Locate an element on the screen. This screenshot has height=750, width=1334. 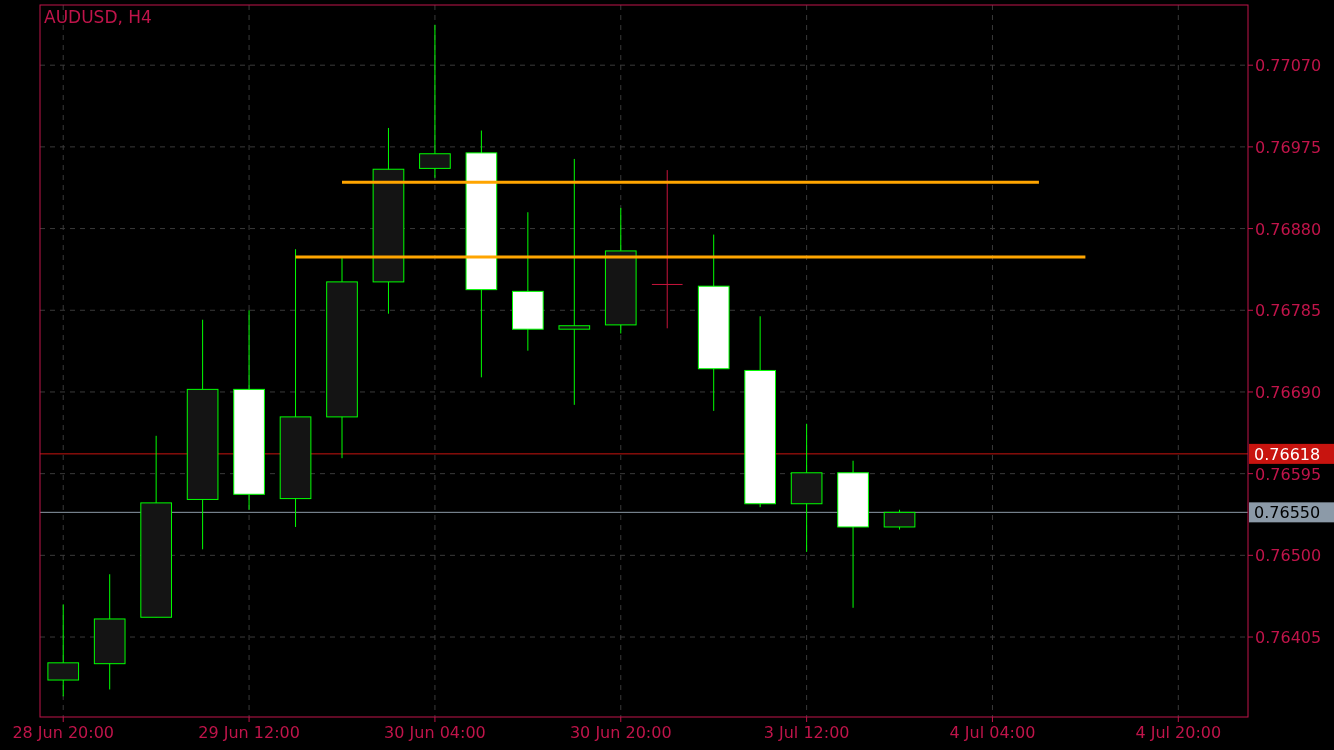
y-tick-label: 0.76690 is located at coordinates (1288, 392).